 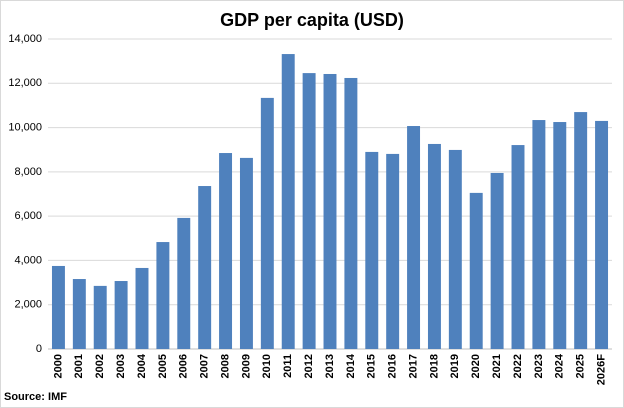 I want to click on chart-title: GDP per capita (USD), so click(x=312, y=20).